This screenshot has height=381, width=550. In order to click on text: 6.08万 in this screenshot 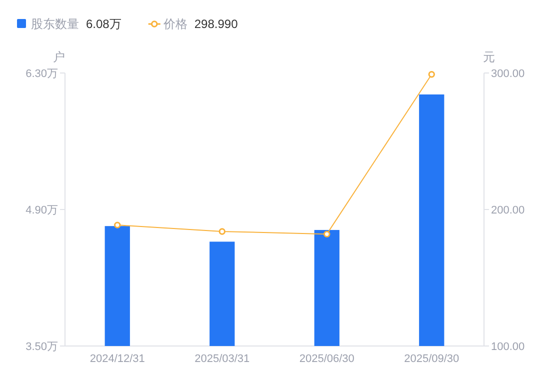, I will do `click(104, 24)`.